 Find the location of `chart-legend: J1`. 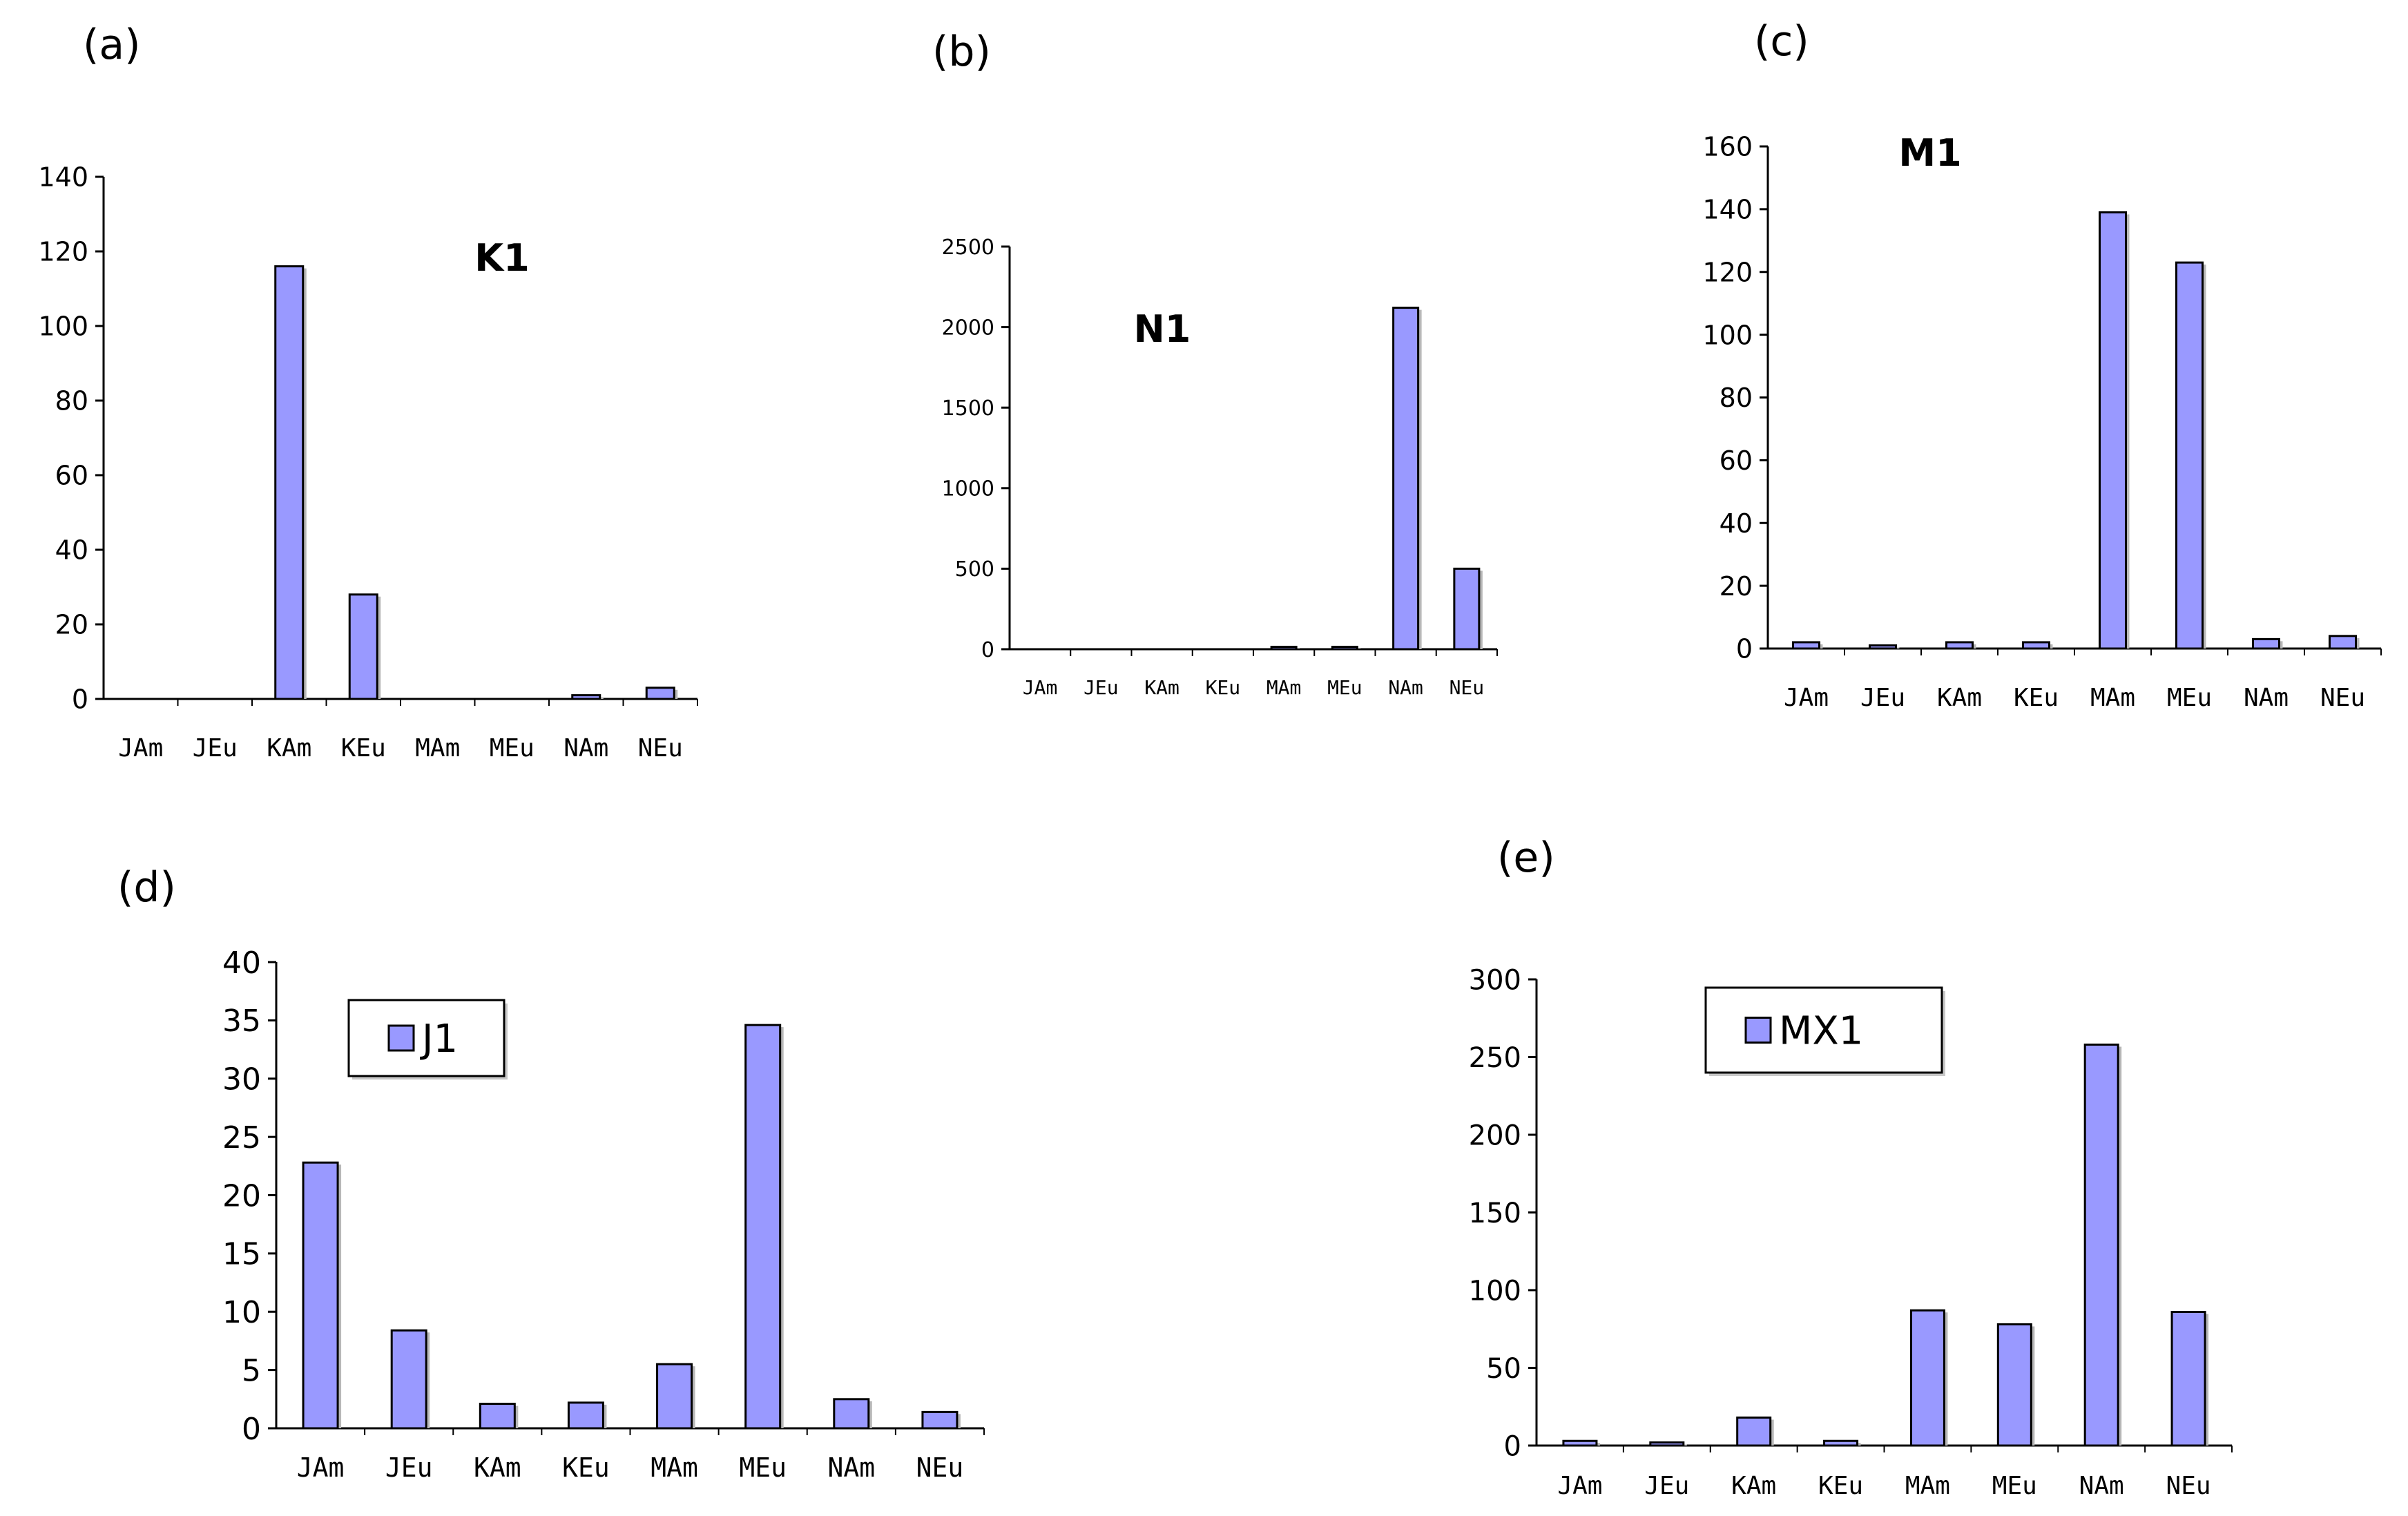

chart-legend: J1 is located at coordinates (427, 1039).